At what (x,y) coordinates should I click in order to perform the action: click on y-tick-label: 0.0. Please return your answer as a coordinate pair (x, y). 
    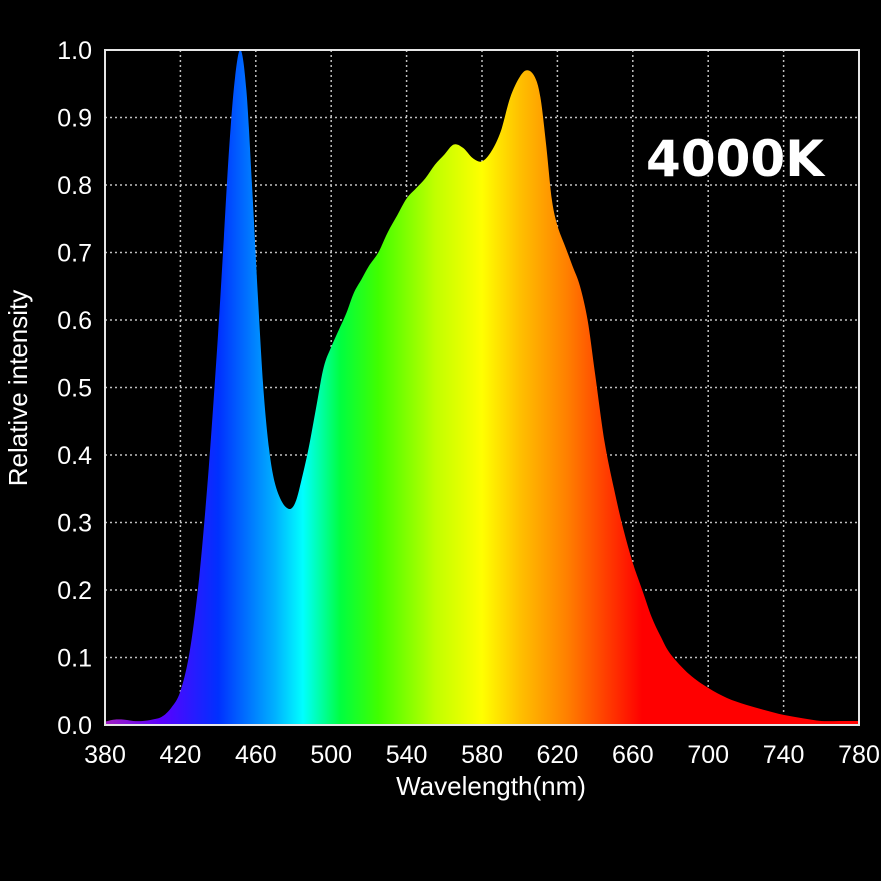
    Looking at the image, I should click on (74, 726).